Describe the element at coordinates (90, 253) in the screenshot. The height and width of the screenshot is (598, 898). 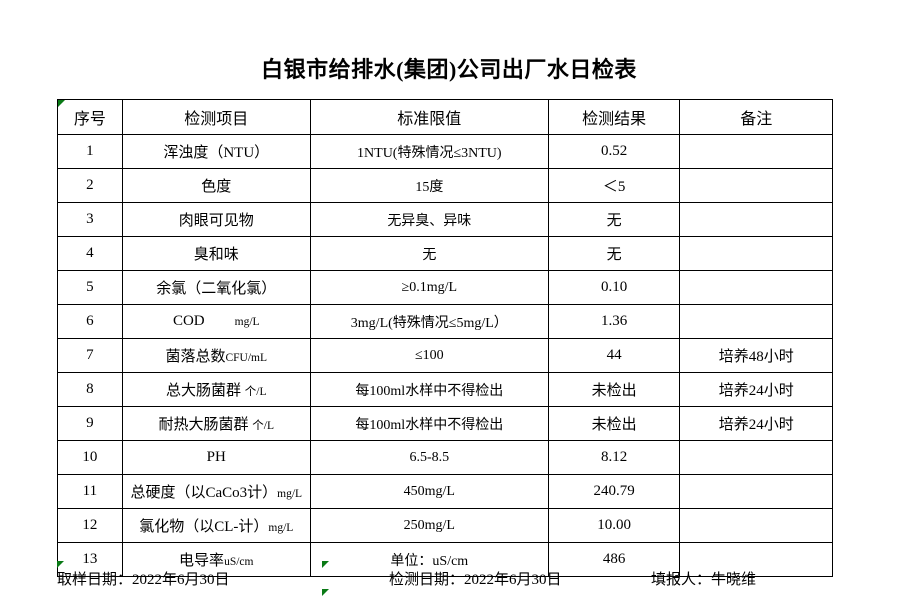
I see `row-number-cell: 4` at that location.